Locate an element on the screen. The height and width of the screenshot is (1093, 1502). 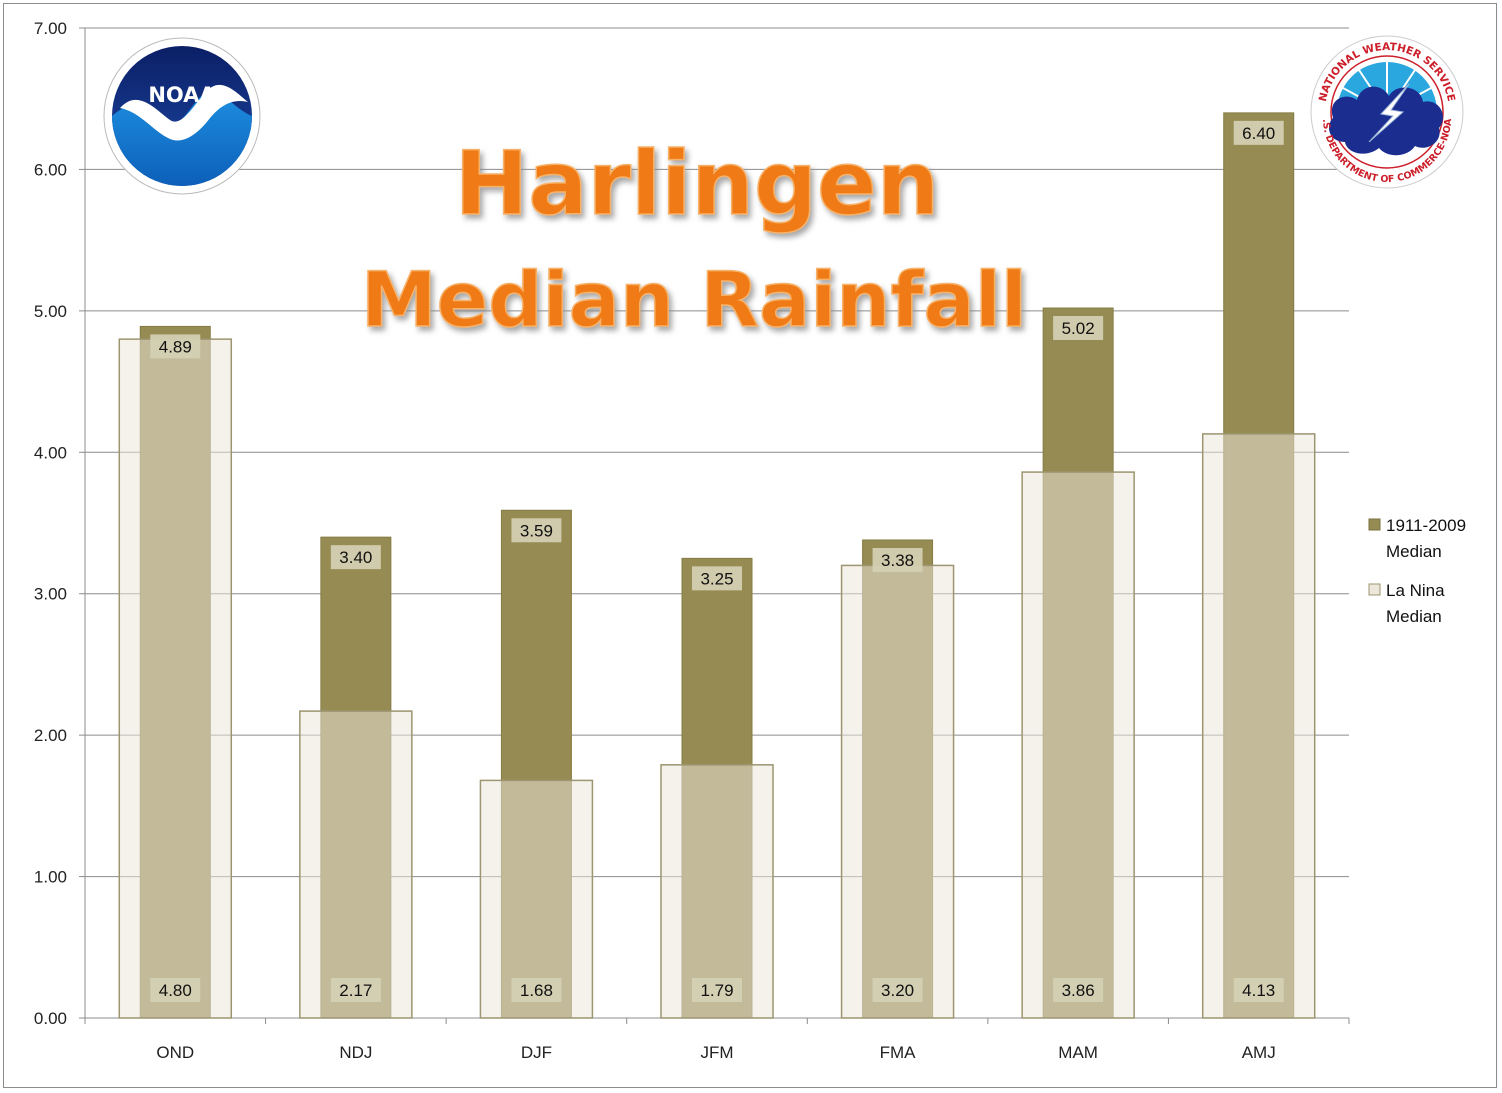
subtitle: Median Rainfall is located at coordinates (694, 299).